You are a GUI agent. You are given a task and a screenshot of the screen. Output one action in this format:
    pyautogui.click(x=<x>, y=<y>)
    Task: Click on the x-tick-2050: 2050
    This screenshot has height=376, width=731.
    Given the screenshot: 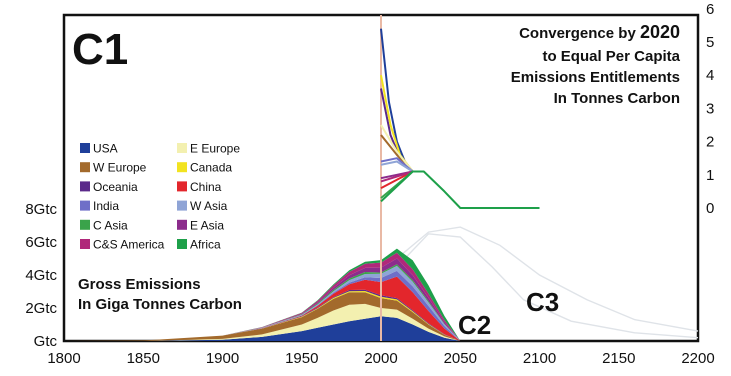 What is the action you would take?
    pyautogui.click(x=460, y=358)
    